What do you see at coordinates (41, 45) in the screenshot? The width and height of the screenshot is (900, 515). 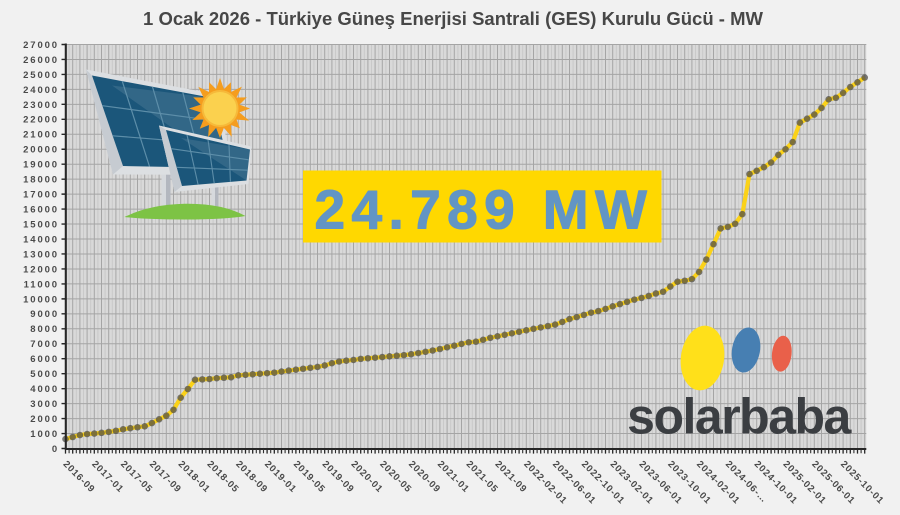 I see `svg-text: 27000` at bounding box center [41, 45].